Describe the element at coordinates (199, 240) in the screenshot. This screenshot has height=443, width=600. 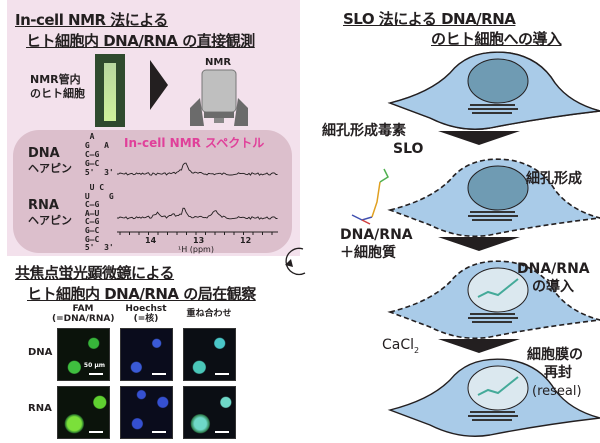
I see `tick-13: 13` at that location.